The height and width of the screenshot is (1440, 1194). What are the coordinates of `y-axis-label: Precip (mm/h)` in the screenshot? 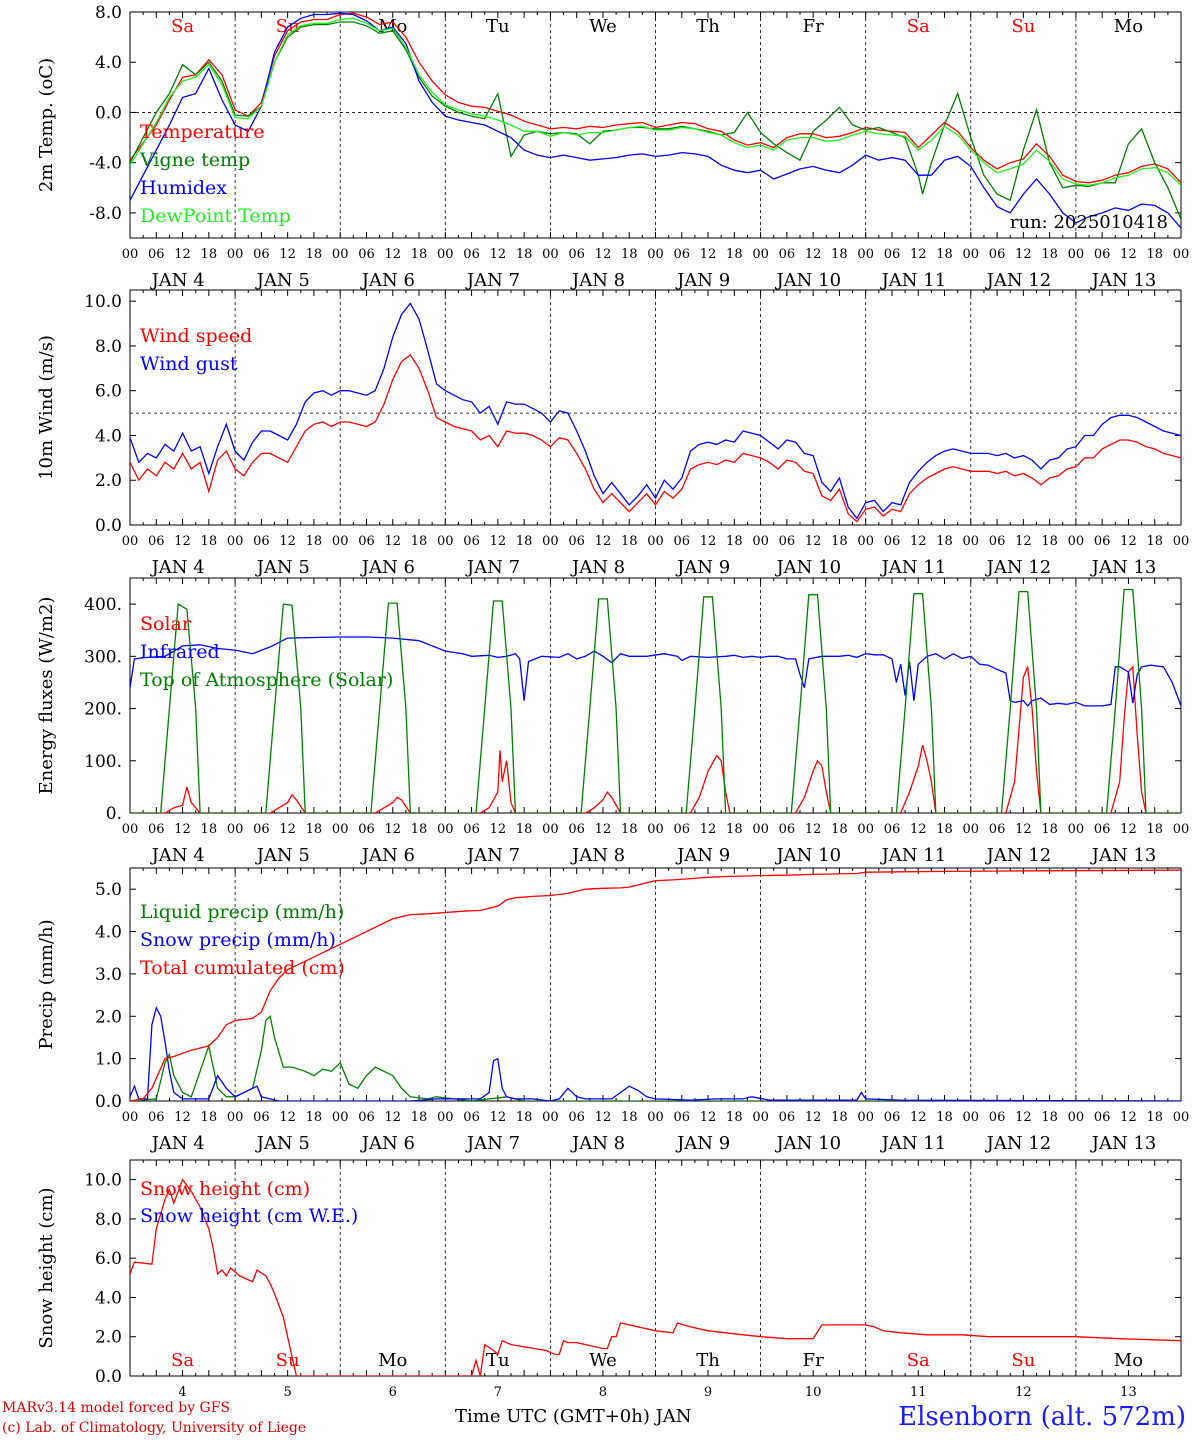 It's located at (46, 984).